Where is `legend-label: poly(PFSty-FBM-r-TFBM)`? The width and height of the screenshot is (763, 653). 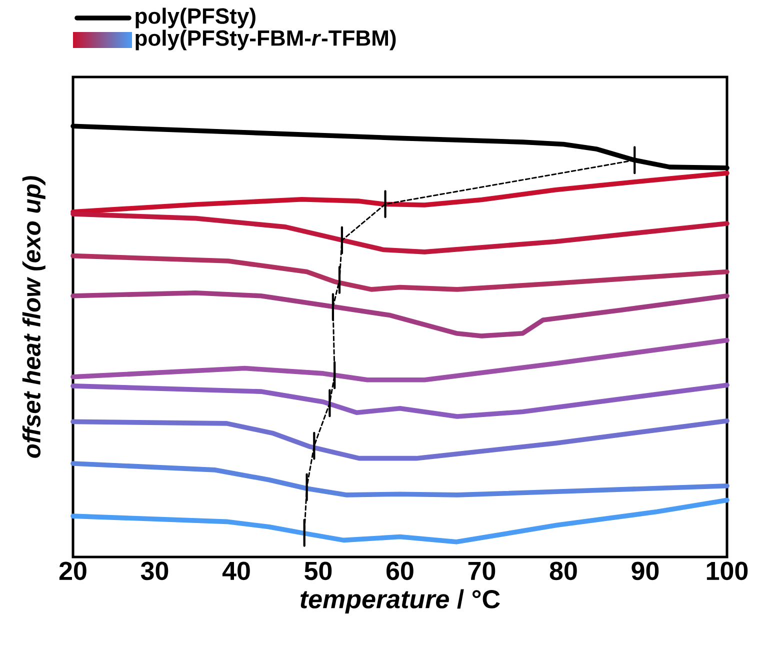
legend-label: poly(PFSty-FBM-r-TFBM) is located at coordinates (266, 40).